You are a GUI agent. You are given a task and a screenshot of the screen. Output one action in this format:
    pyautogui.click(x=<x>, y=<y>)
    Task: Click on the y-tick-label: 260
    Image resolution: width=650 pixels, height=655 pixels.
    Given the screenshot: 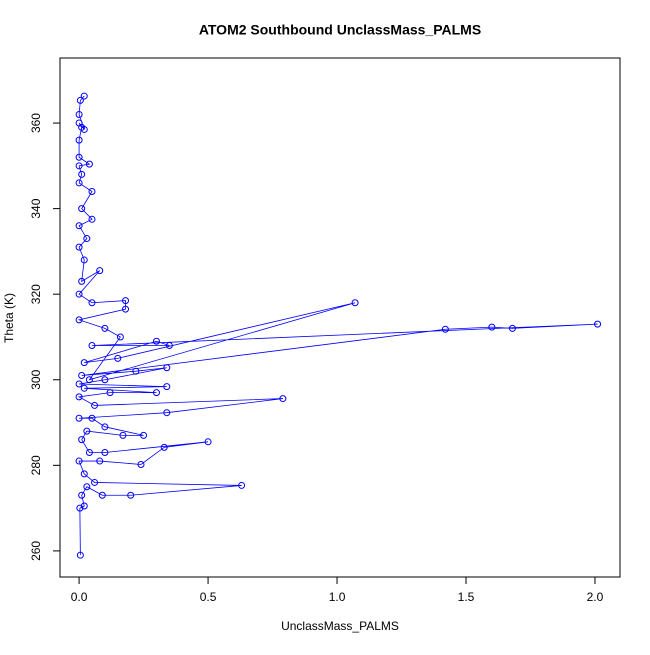 What is the action you would take?
    pyautogui.click(x=36, y=551)
    